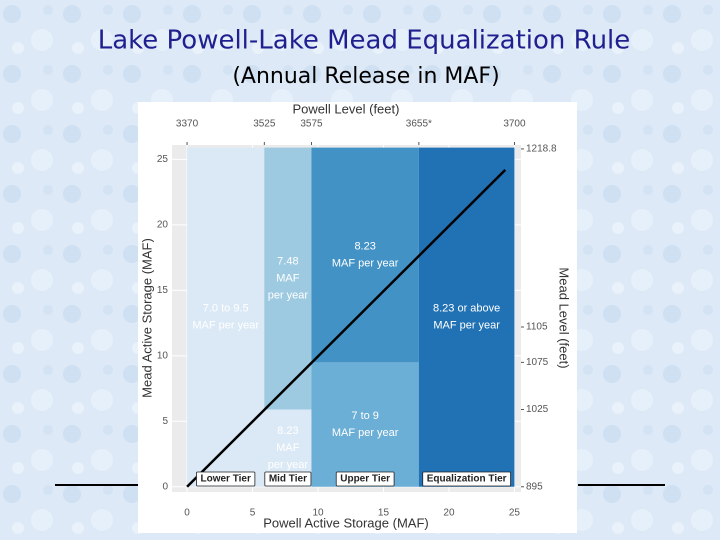  I want to click on y-tick-label: 25, so click(163, 159).